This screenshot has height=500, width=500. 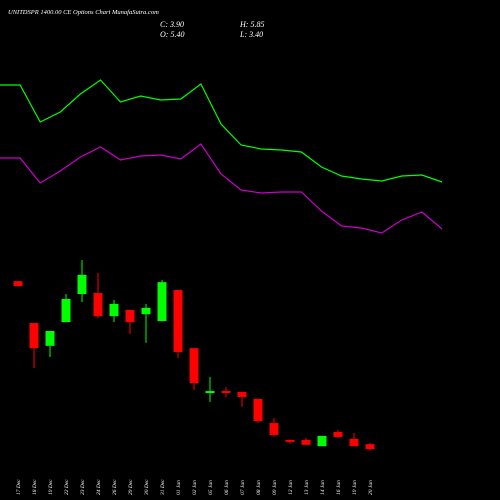 What do you see at coordinates (251, 24) in the screenshot?
I see `info-high: H: 5.85` at bounding box center [251, 24].